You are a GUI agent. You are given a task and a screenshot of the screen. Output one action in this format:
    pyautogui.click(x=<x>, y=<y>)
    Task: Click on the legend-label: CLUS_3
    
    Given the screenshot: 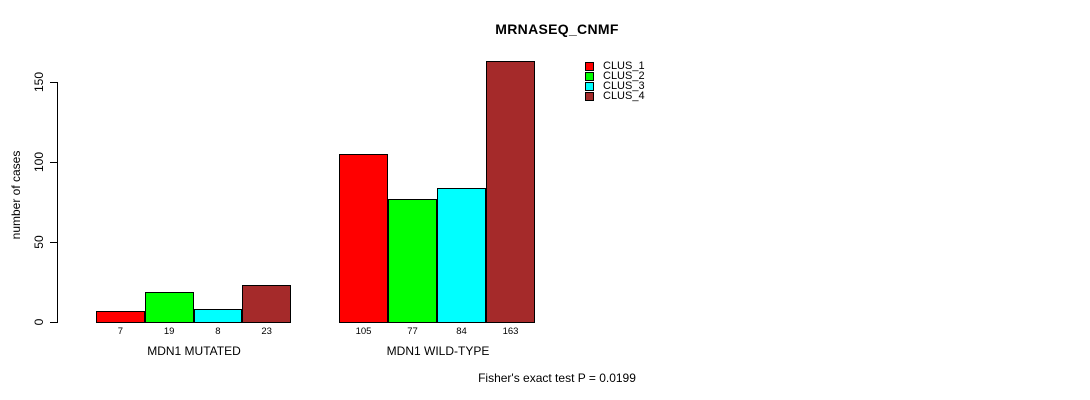 What is the action you would take?
    pyautogui.click(x=624, y=86)
    